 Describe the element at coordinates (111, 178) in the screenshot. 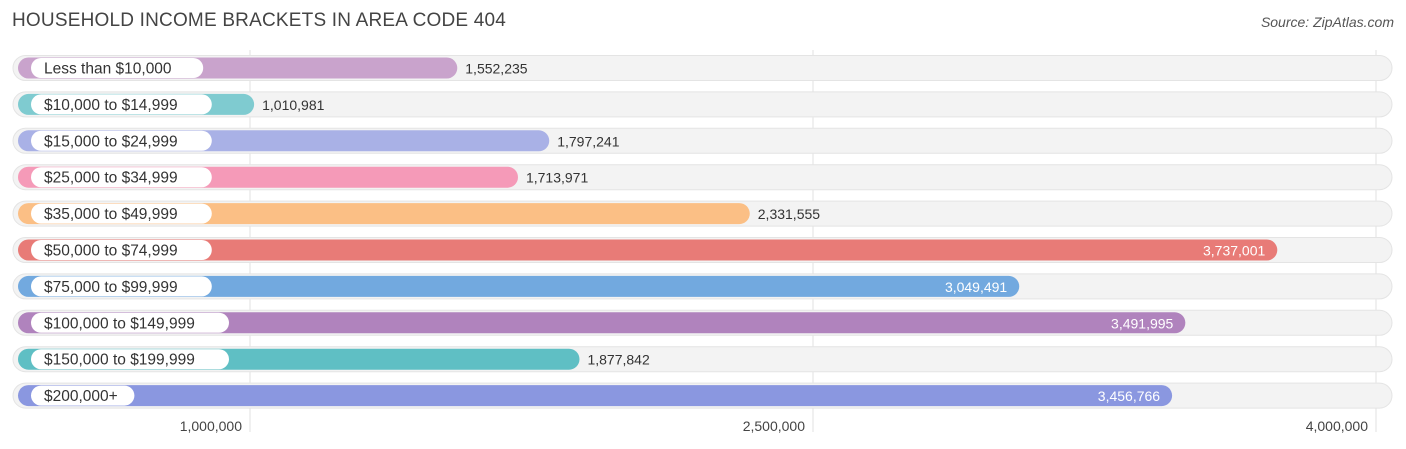

I see `category-label-4: $25,000 to $34,999` at that location.